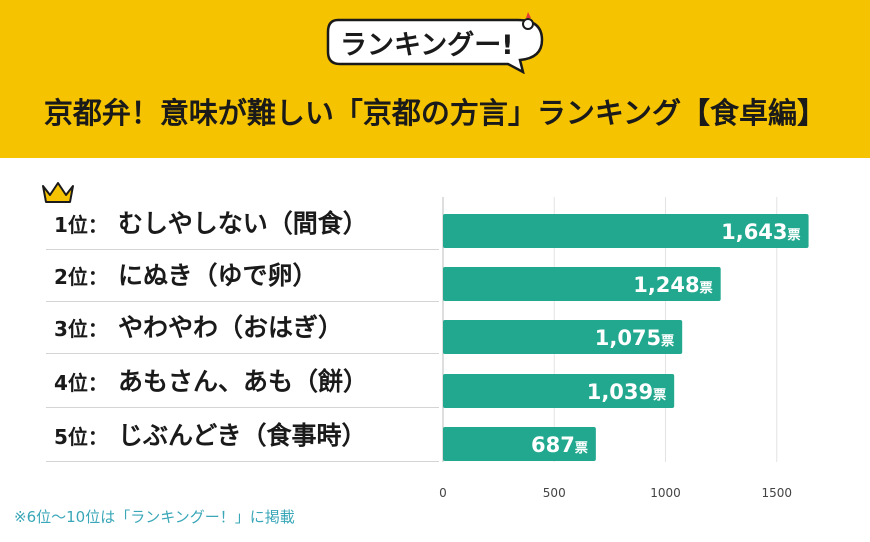 This screenshot has width=870, height=542. I want to click on list-item: 3位： やわやわ（おはぎ）, so click(242, 327).